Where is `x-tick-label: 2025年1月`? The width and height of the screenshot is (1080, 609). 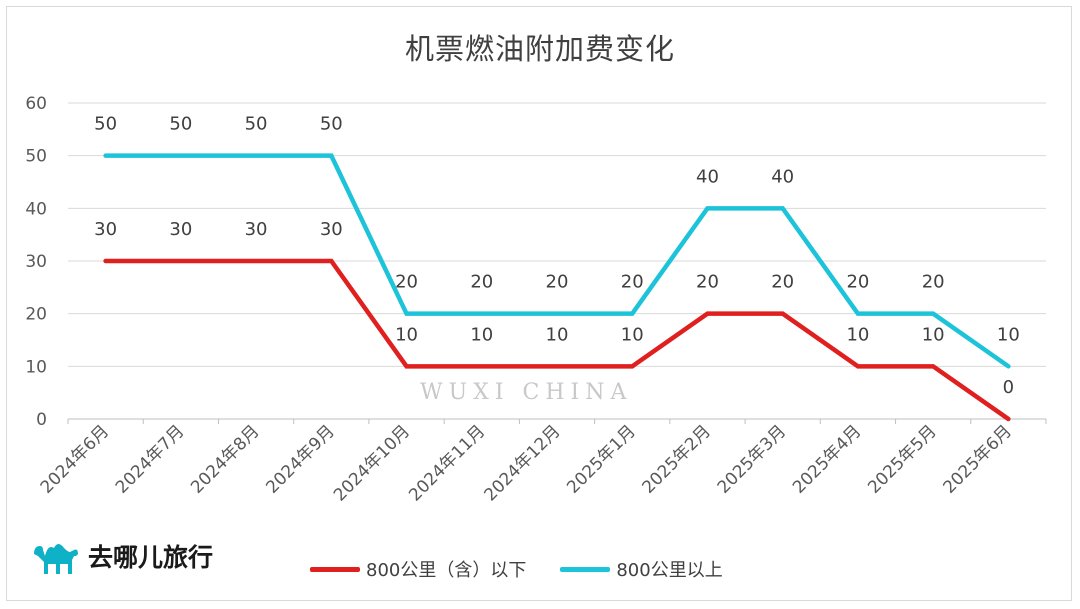 x-tick-label: 2025年1月 is located at coordinates (601, 459).